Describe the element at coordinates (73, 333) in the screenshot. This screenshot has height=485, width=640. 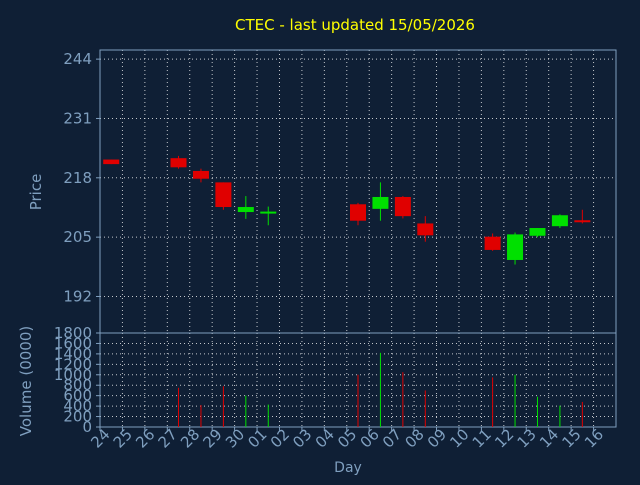
I see `volume-tick-label: 1800` at that location.